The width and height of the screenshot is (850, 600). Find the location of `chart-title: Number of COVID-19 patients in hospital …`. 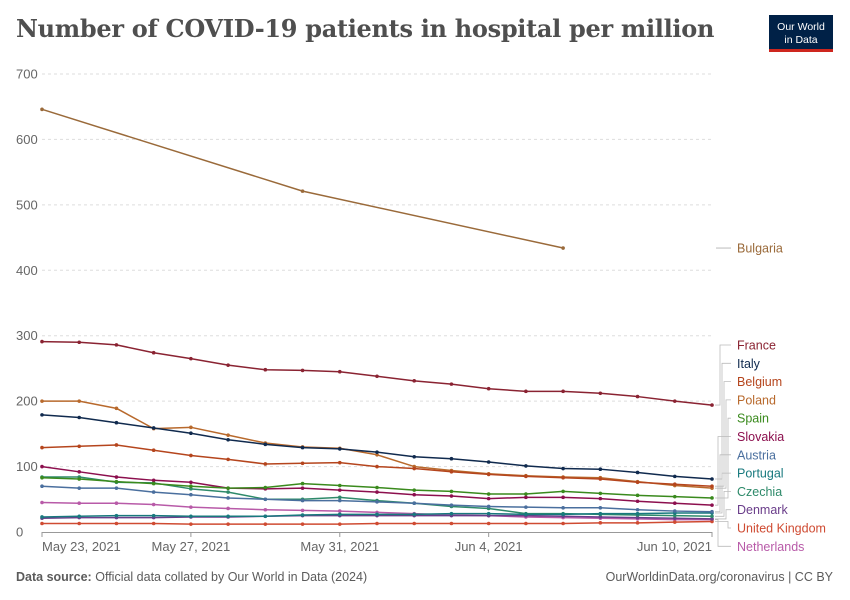

chart-title: Number of COVID-19 patients in hospital … is located at coordinates (365, 28).